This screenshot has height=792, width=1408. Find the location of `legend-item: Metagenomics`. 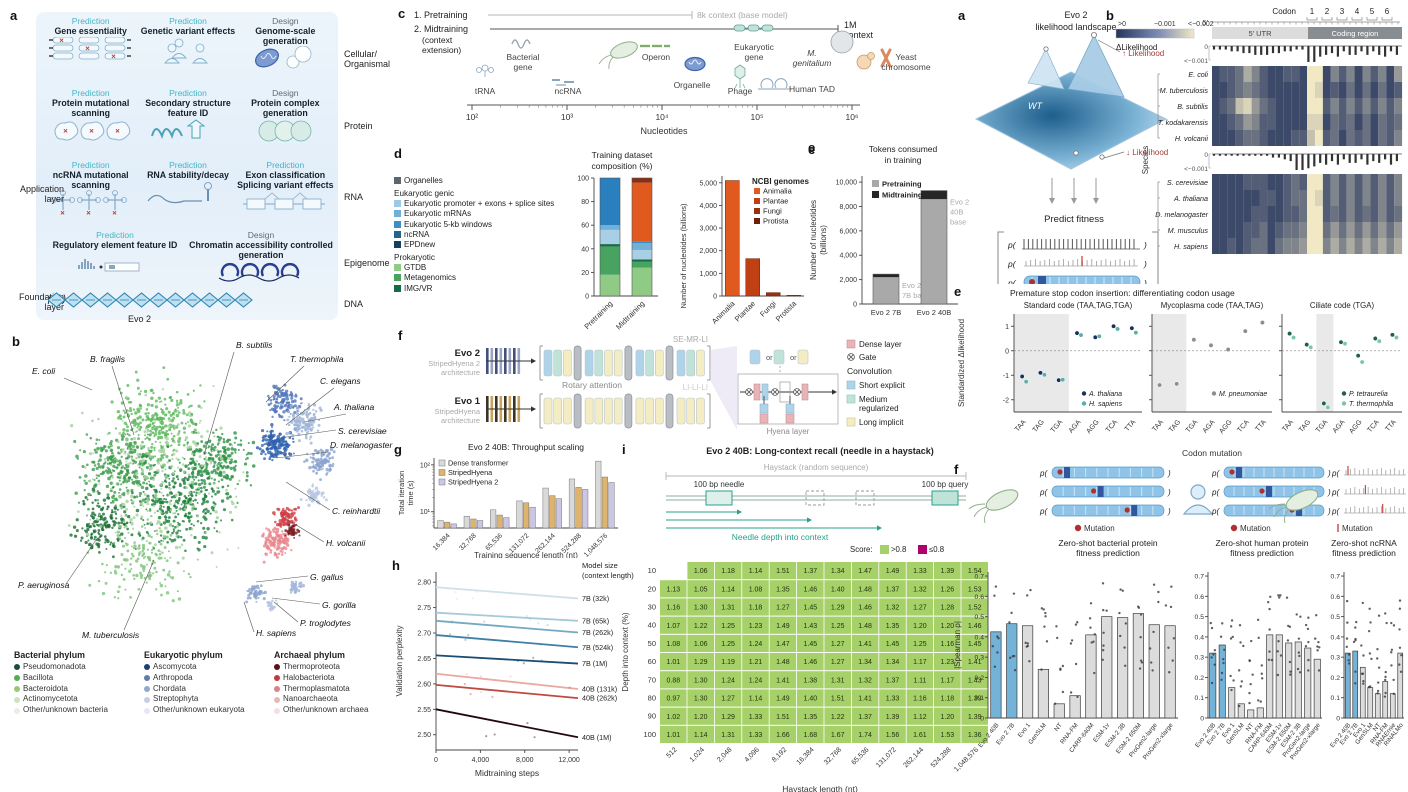

legend-item: Metagenomics is located at coordinates (476, 277).